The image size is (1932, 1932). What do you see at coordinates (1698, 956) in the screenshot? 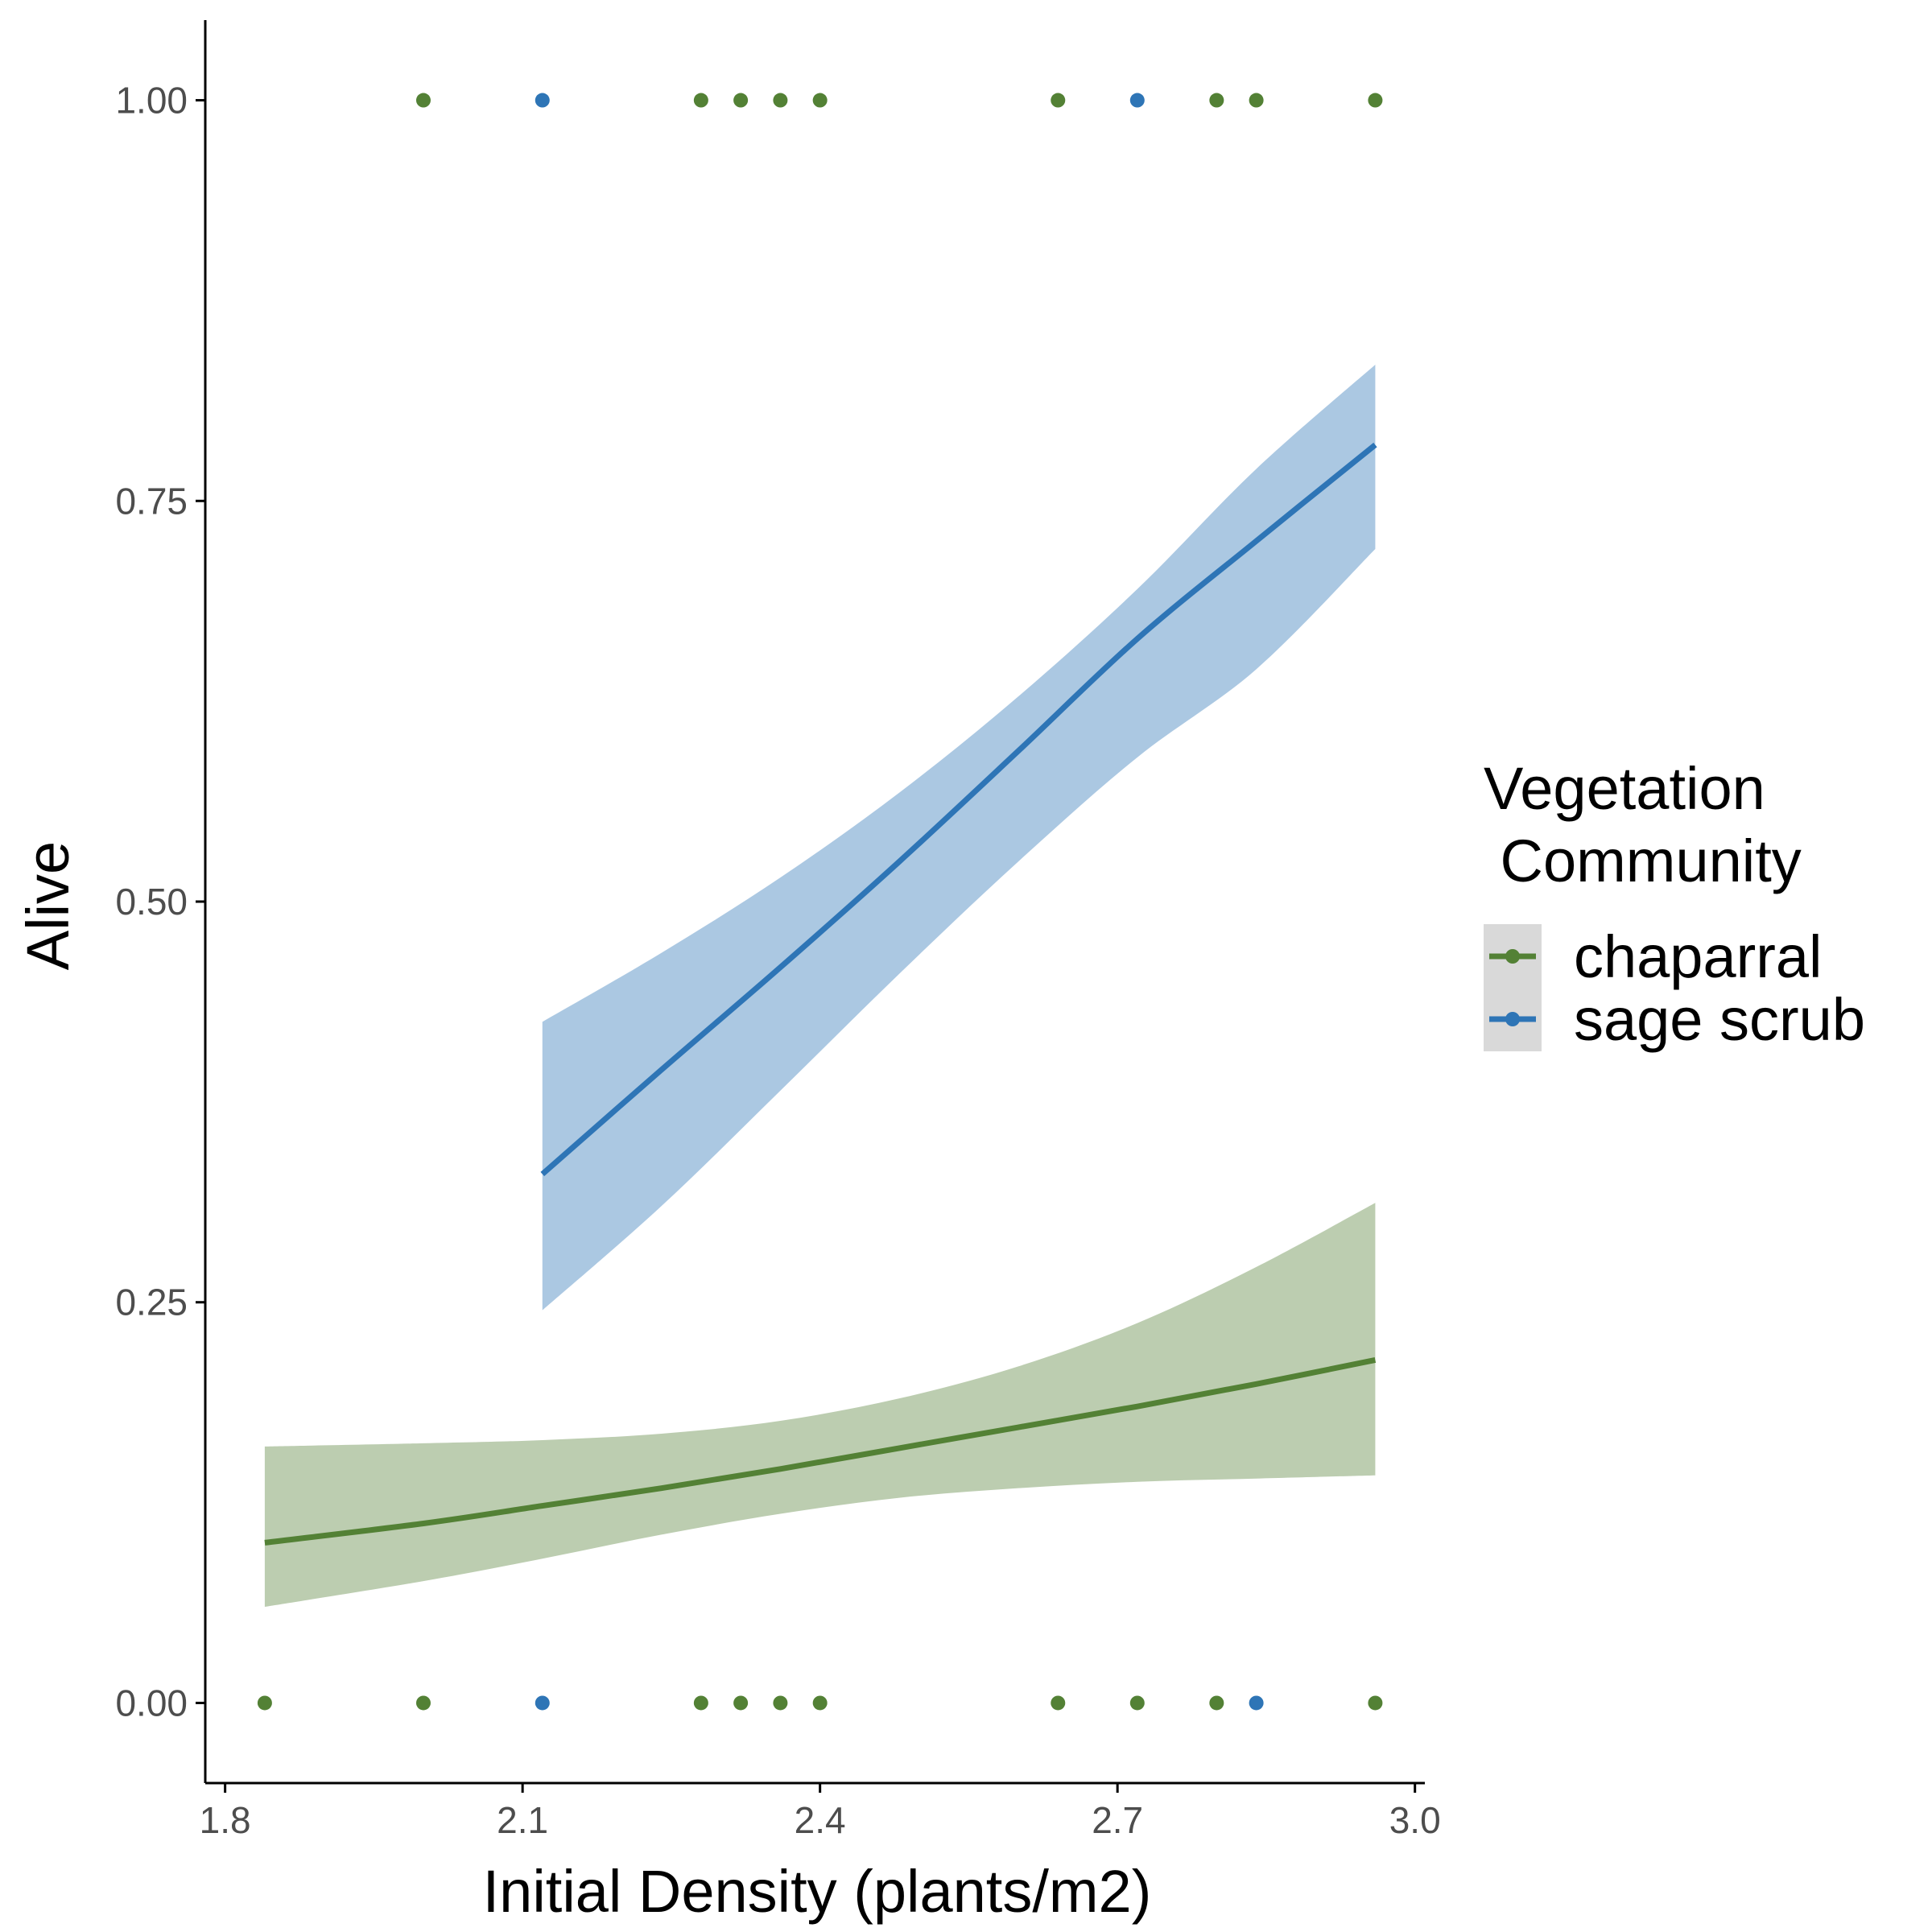
I see `legend-label-chaparral: chaparral` at bounding box center [1698, 956].